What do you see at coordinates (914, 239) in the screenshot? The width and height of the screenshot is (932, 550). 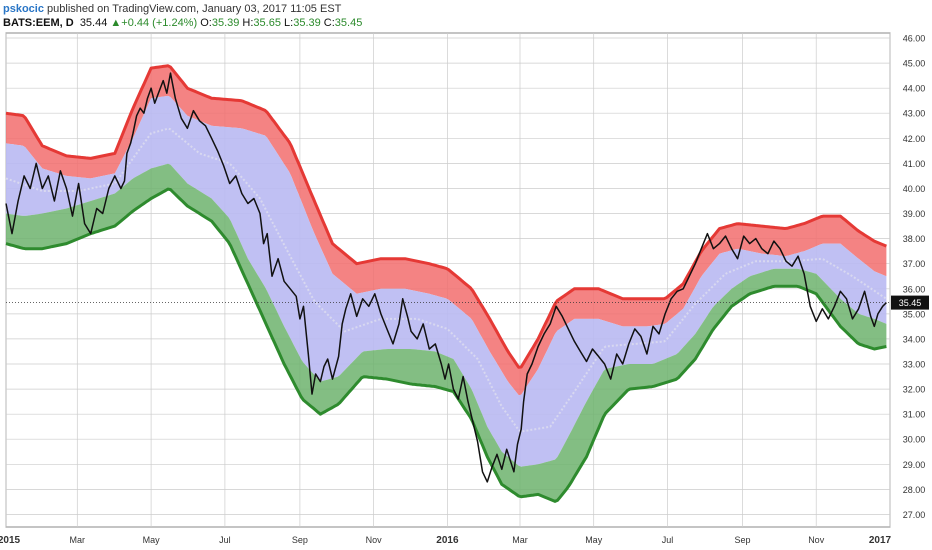 I see `y-tick-label: 38.00` at bounding box center [914, 239].